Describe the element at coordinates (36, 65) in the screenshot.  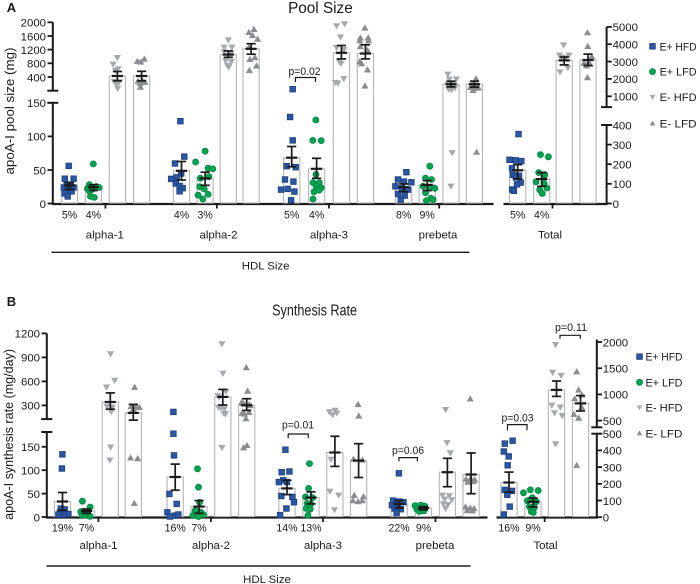
I see `svg-text: 800` at that location.